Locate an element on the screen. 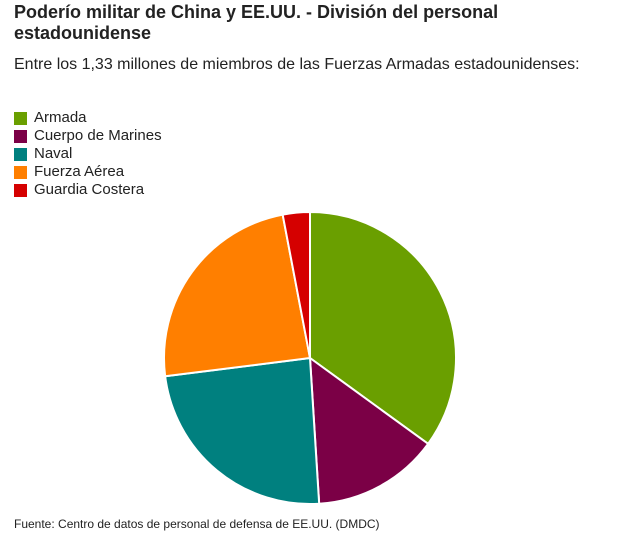  legend-item: Cuerpo de Marines is located at coordinates (88, 136).